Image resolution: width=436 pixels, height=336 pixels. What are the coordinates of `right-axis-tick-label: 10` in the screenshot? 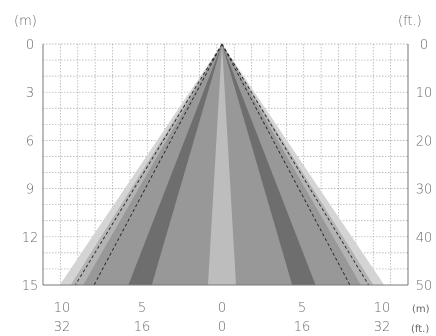 It's located at (424, 93).